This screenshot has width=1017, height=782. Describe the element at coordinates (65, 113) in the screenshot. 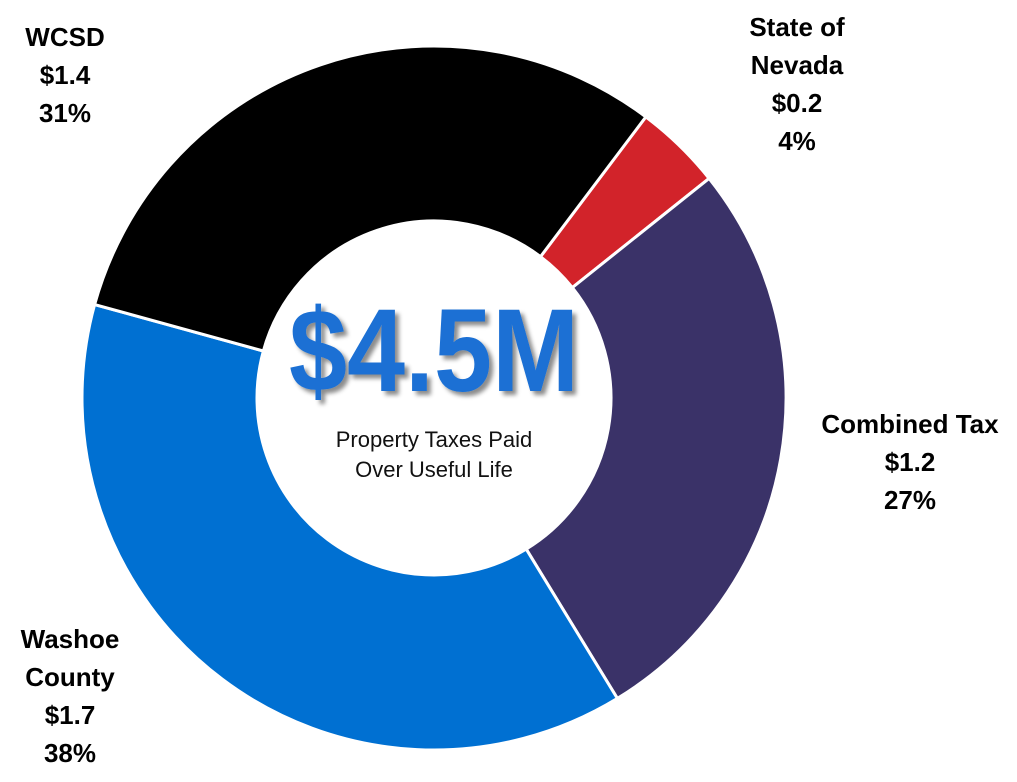

I see `value-label: 31%` at that location.